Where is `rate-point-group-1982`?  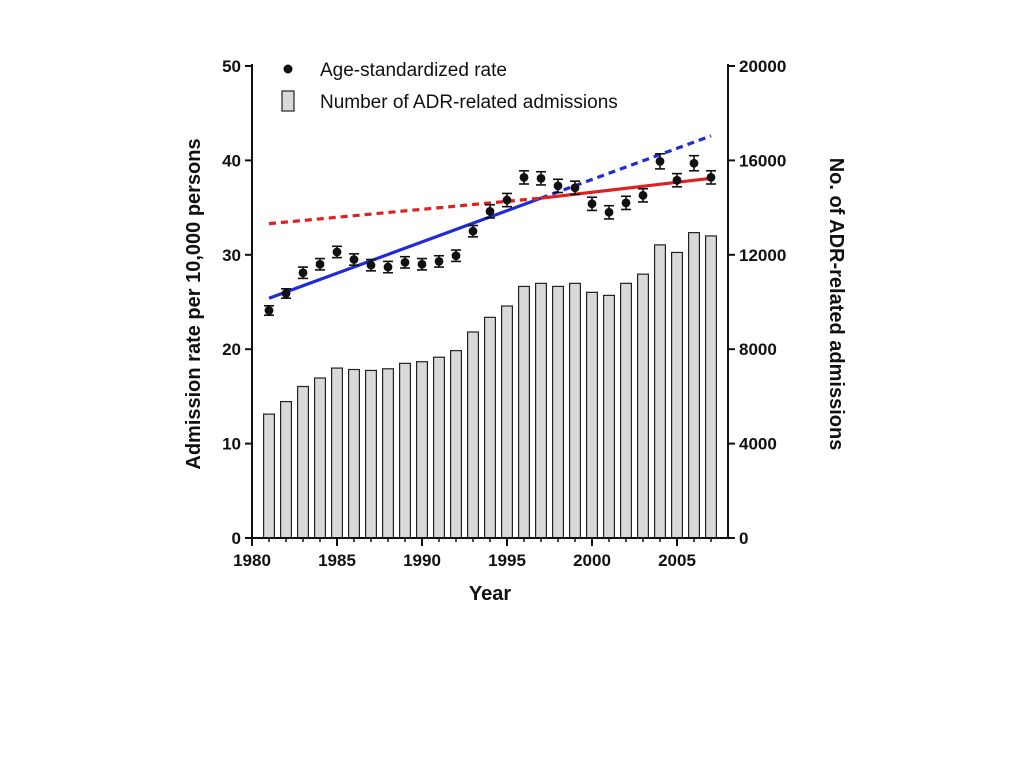 rate-point-group-1982 is located at coordinates (286, 293).